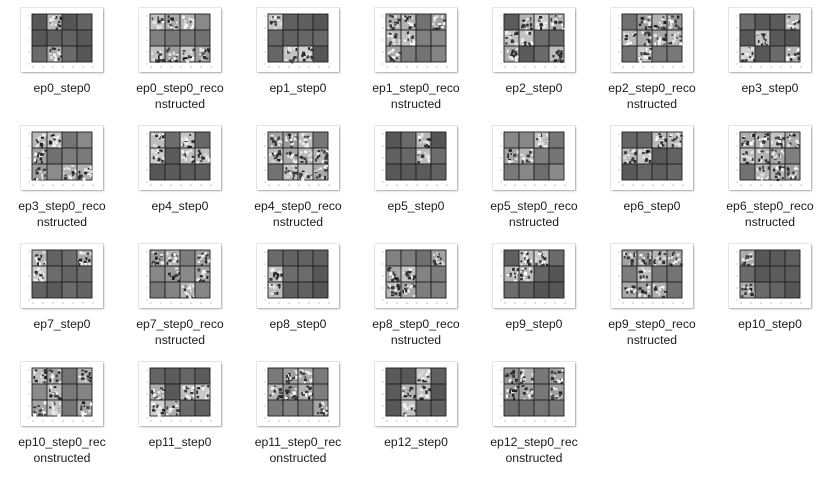 The height and width of the screenshot is (485, 828). Describe the element at coordinates (416, 332) in the screenshot. I see `file-name-label: ep8_step0_reco nstructed` at that location.